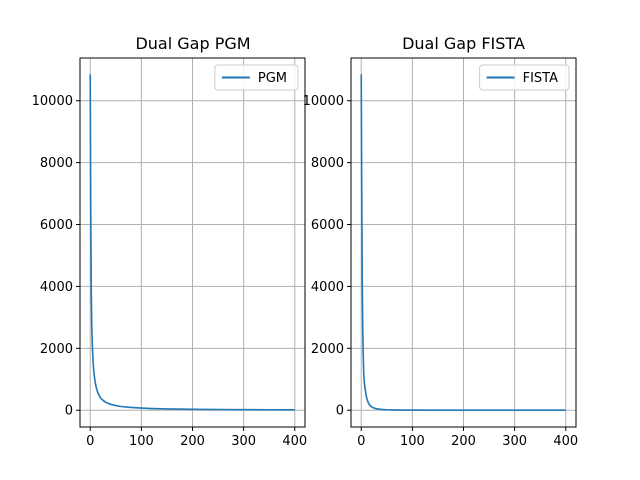 The width and height of the screenshot is (640, 480). I want to click on legend-label: FISTA, so click(540, 78).